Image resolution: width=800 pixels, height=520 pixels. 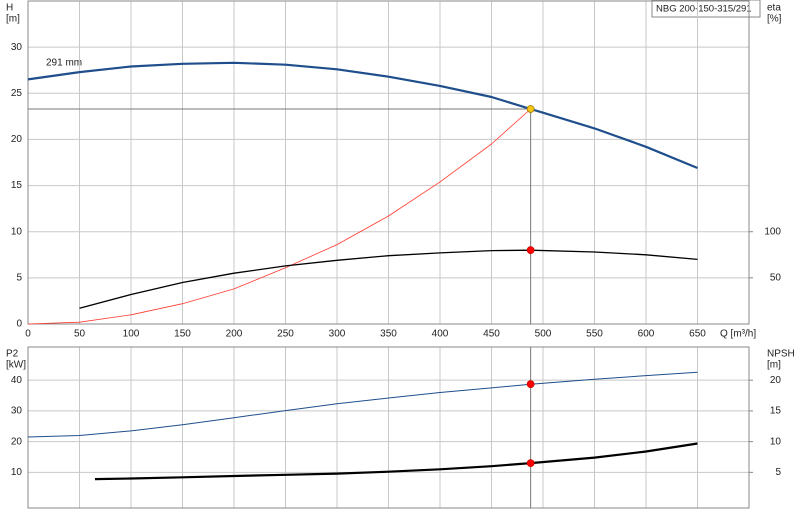 What do you see at coordinates (19, 277) in the screenshot?
I see `y-tick-label: 5` at bounding box center [19, 277].